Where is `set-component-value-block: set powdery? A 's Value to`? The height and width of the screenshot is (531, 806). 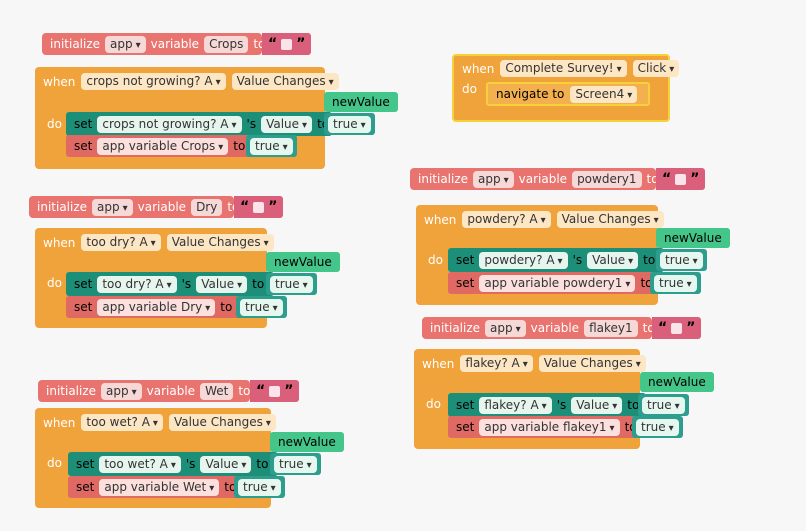 set-component-value-block: set powdery? A 's Value to is located at coordinates (556, 260).